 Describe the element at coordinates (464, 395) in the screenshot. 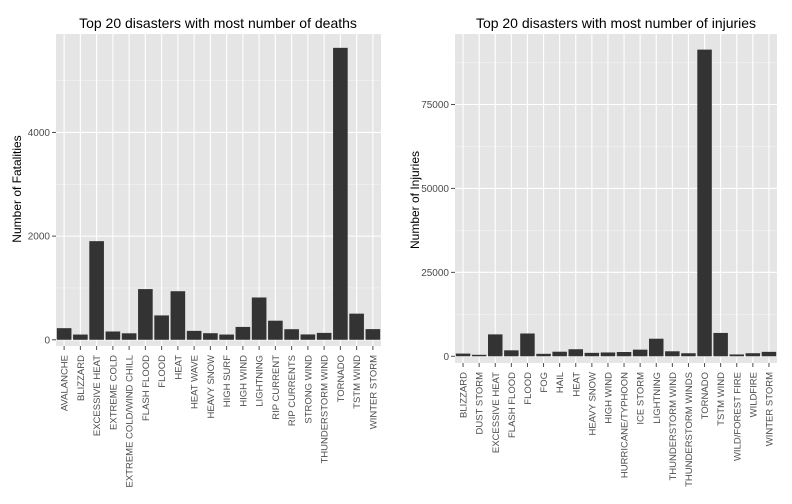

I see `injuries-xtick-label: BLIZZARD` at that location.